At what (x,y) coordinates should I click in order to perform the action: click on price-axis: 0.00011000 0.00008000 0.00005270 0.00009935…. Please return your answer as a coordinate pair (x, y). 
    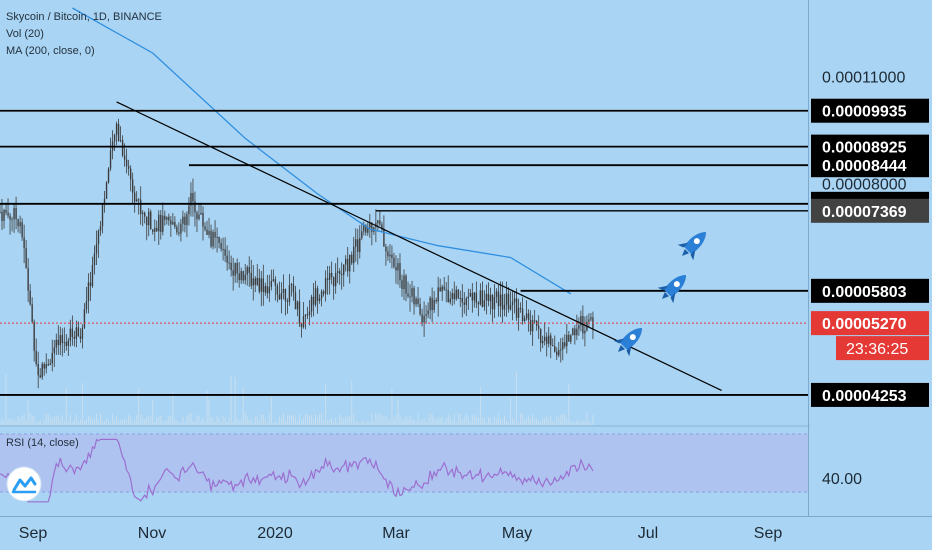
    Looking at the image, I should click on (870, 238).